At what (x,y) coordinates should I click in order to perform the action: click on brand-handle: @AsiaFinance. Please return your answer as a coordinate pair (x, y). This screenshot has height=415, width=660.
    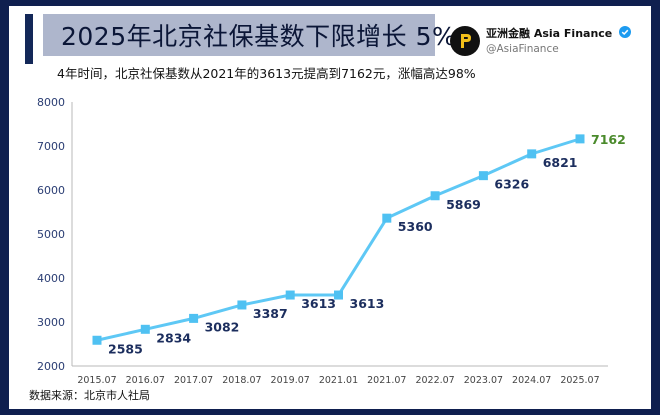
    Looking at the image, I should click on (522, 48).